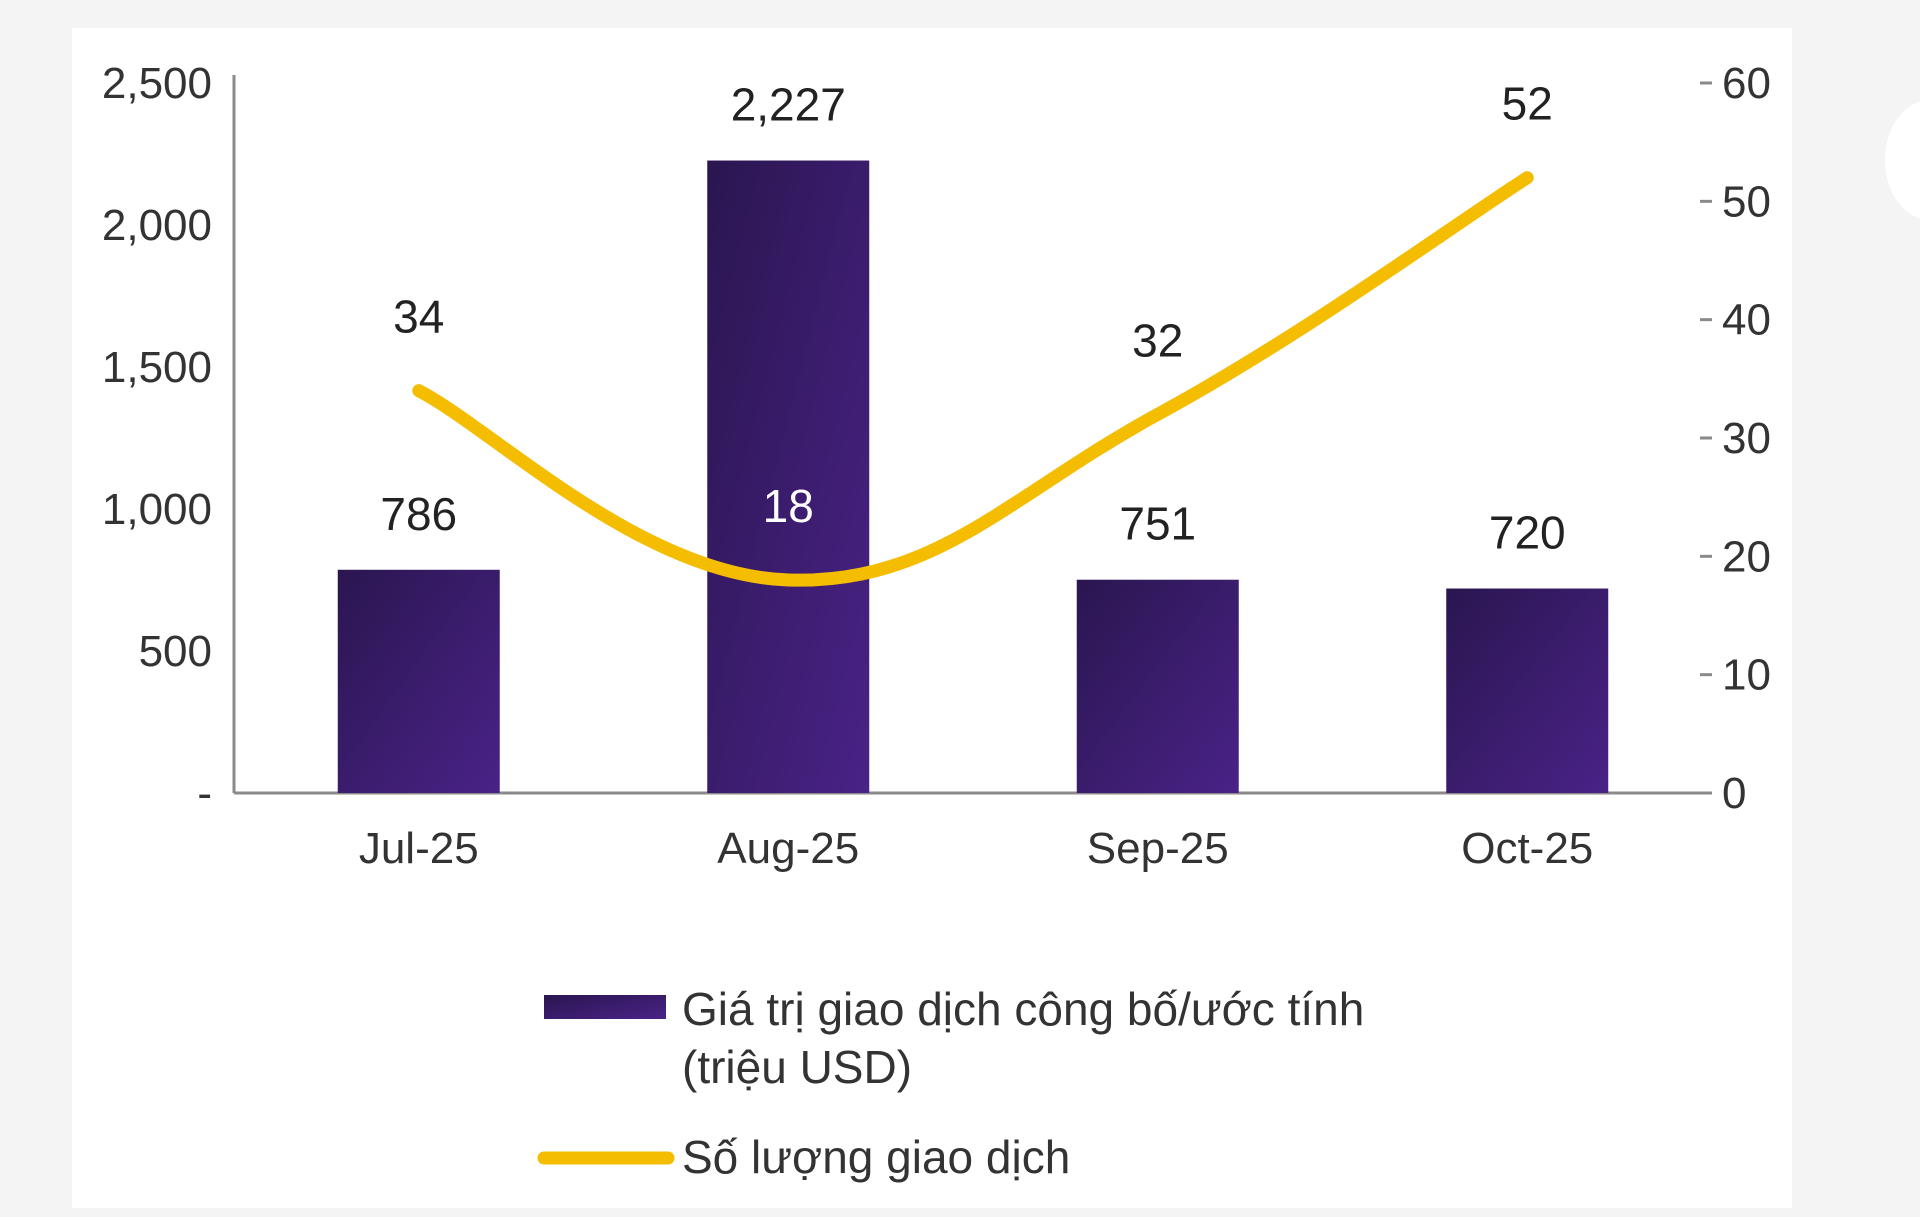 The image size is (1920, 1217). Describe the element at coordinates (1158, 848) in the screenshot. I see `x-tick-label: Sep-25` at that location.